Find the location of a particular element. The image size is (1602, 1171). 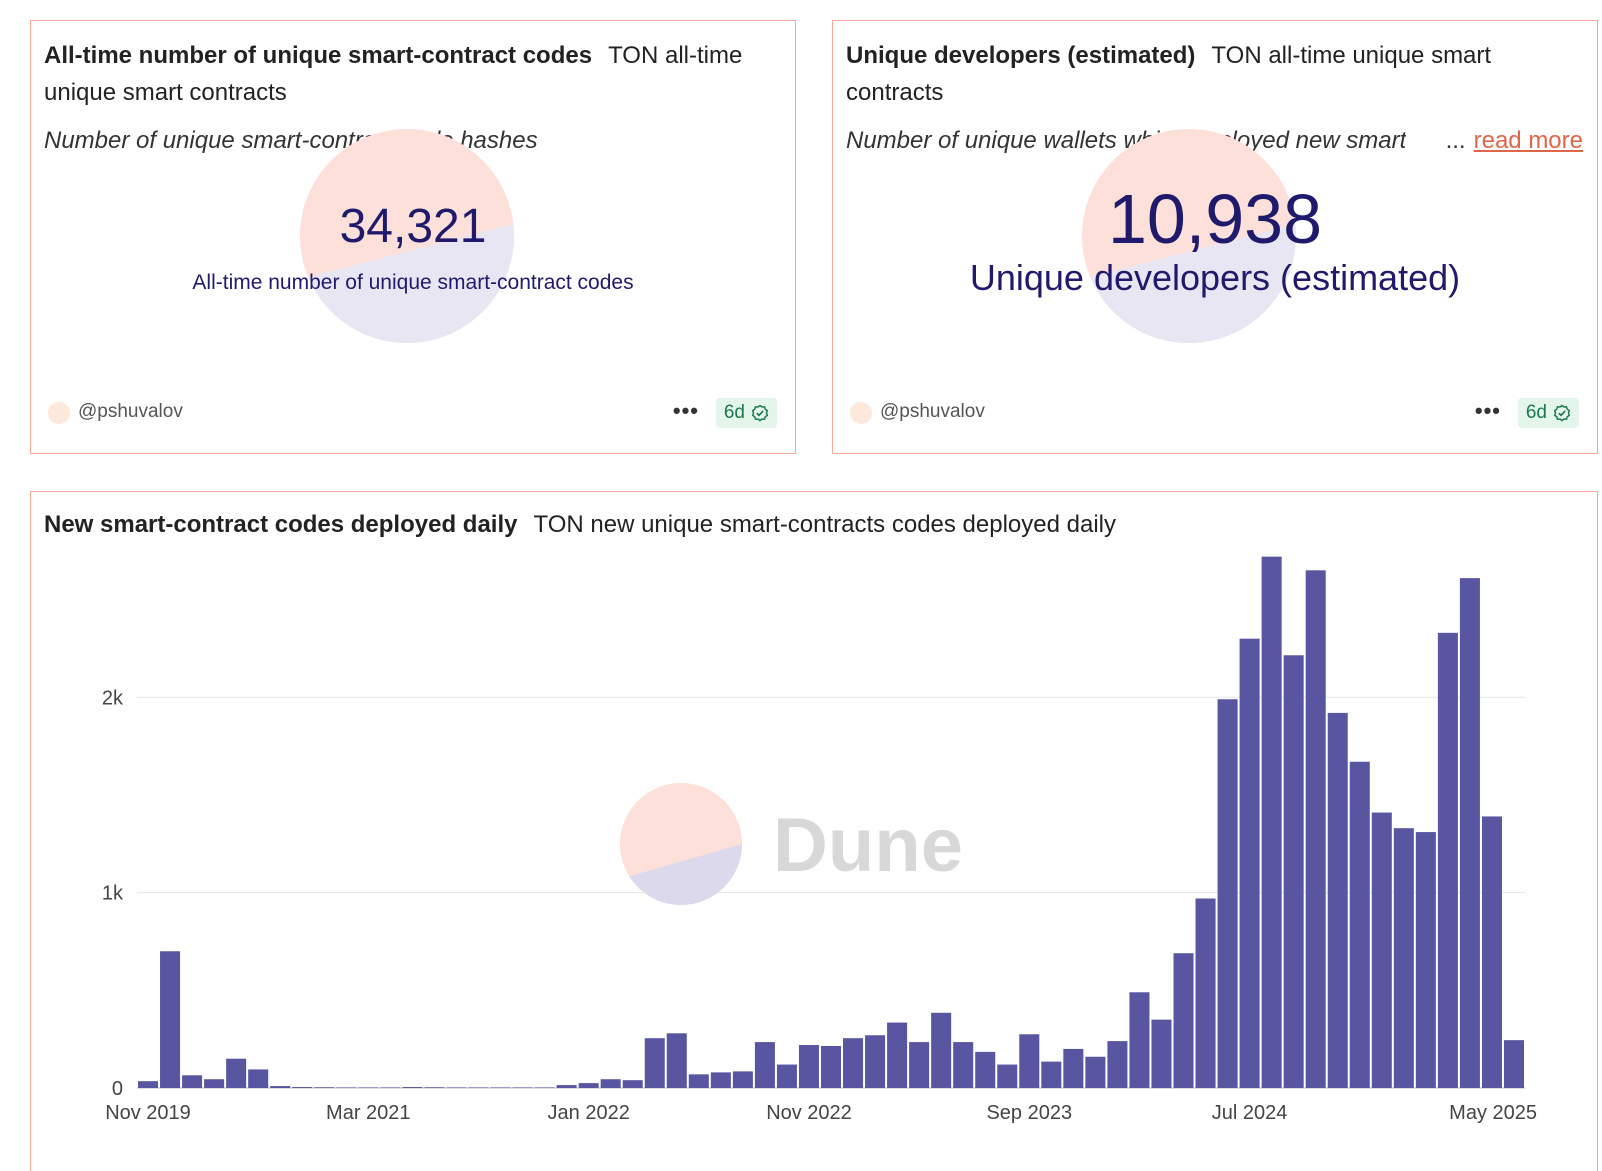

x-tick-label: Nov 2022 is located at coordinates (809, 1113).